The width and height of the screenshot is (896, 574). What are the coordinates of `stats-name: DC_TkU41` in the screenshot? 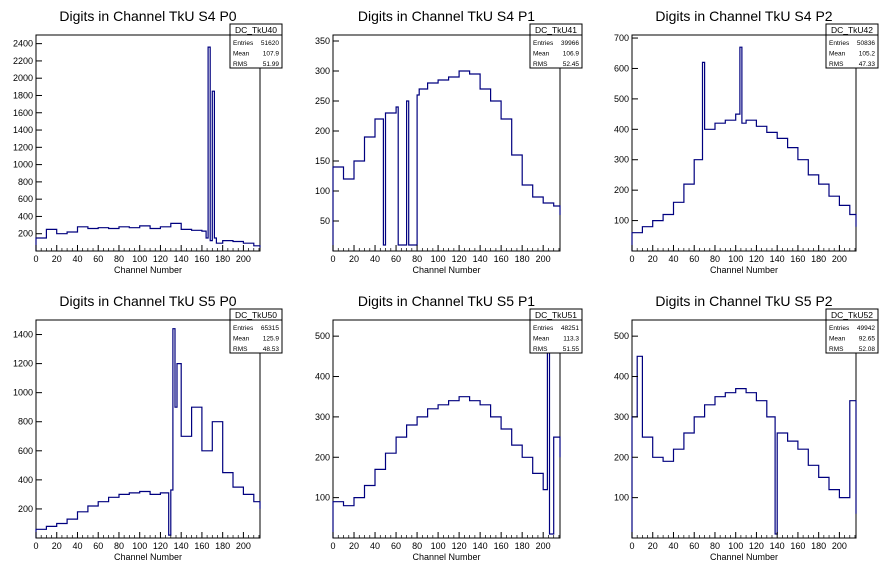 It's located at (556, 30).